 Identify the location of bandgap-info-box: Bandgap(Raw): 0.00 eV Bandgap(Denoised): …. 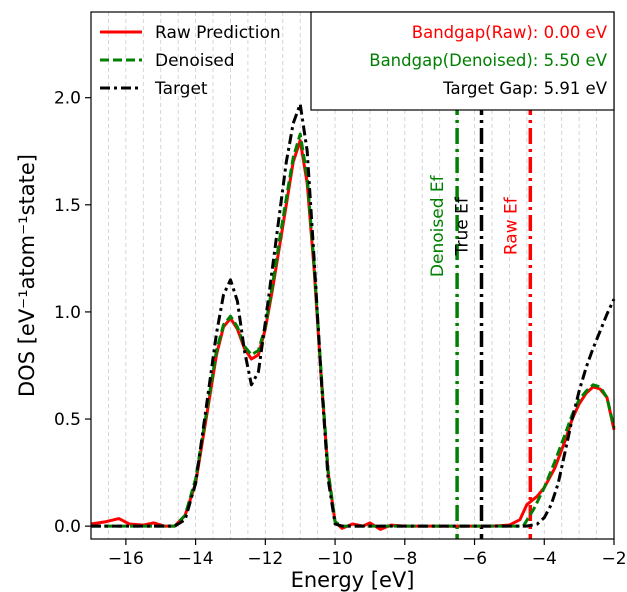
(462, 61).